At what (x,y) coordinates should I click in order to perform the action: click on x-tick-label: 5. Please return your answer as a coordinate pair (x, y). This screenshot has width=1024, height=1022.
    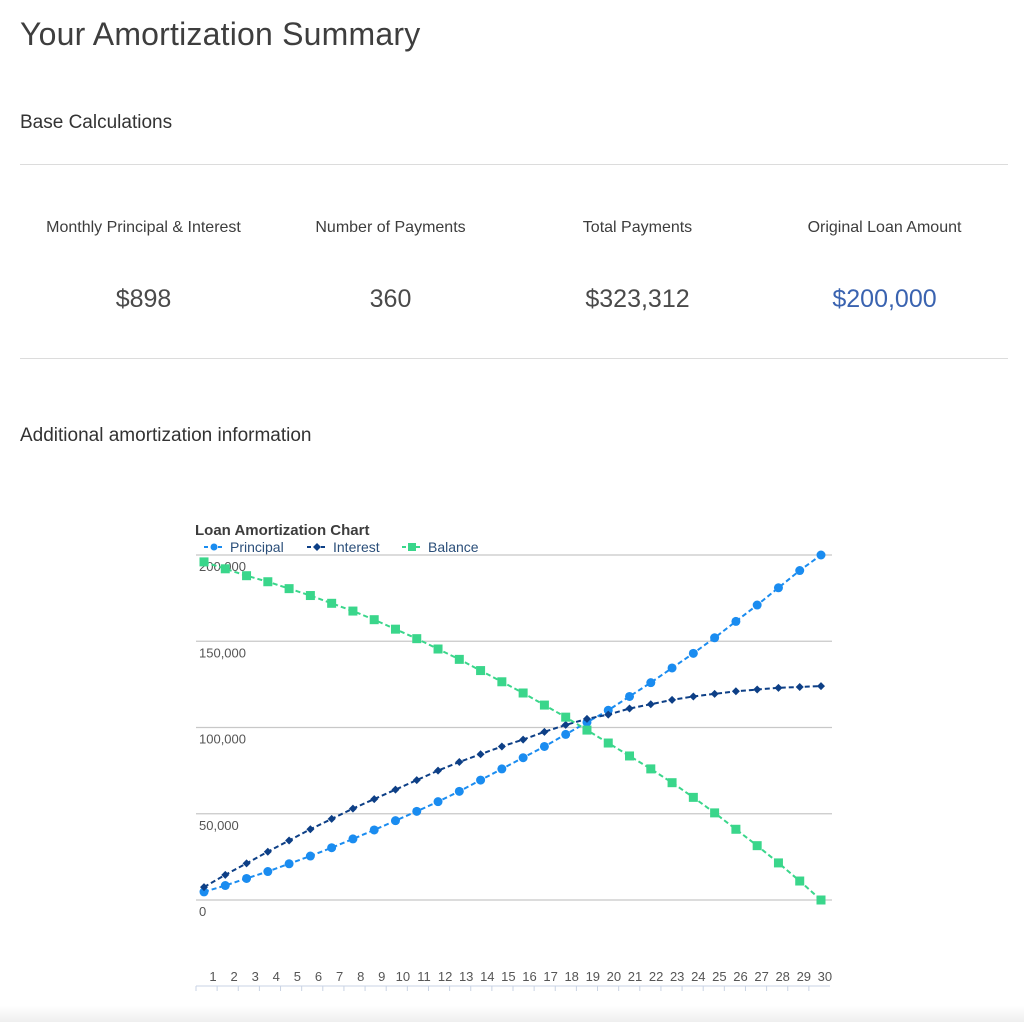
    Looking at the image, I should click on (297, 976).